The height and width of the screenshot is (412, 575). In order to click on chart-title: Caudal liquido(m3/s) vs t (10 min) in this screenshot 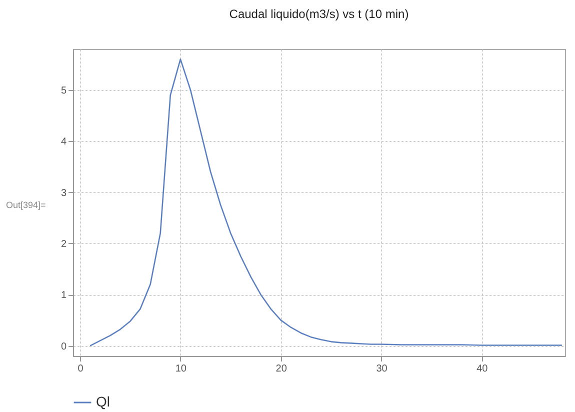, I will do `click(319, 14)`.